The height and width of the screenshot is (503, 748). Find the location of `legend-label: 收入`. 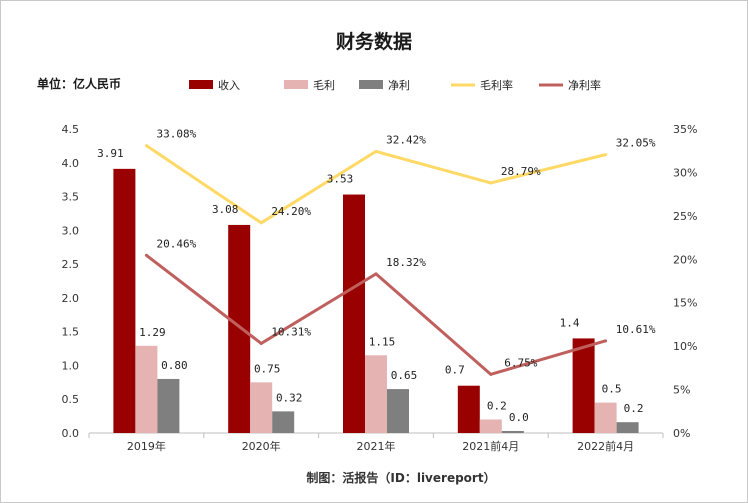

legend-label: 收入 is located at coordinates (229, 85).